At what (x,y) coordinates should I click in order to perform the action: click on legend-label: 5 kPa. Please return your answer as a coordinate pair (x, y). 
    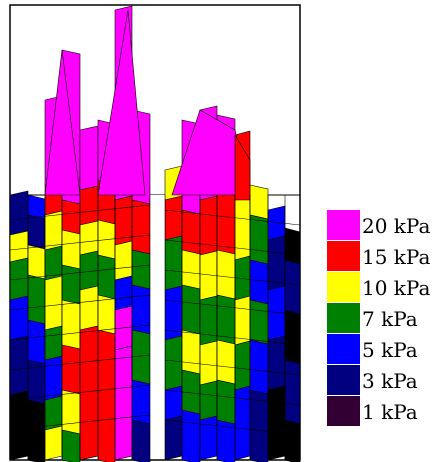
    Looking at the image, I should click on (390, 350).